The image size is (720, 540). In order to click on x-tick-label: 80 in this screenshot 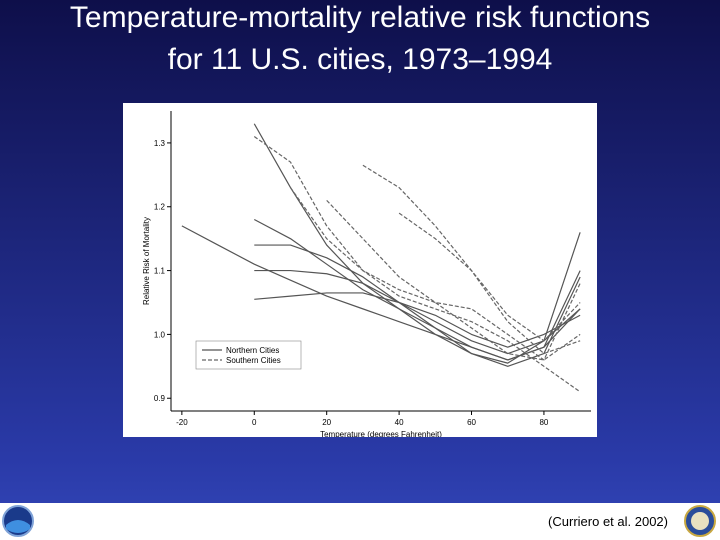, I will do `click(543, 422)`.